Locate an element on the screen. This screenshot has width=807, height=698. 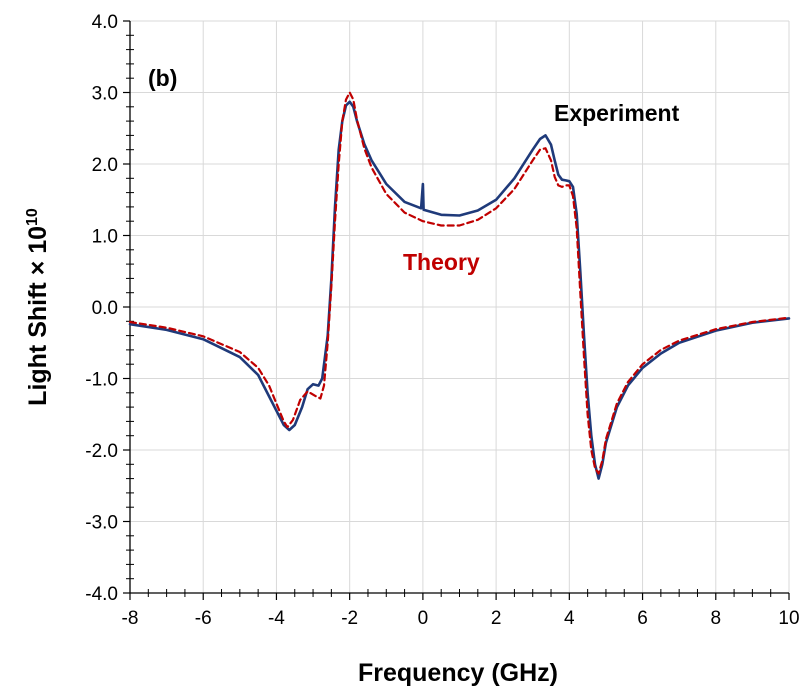
y-tick-label: 4.0 is located at coordinates (105, 22).